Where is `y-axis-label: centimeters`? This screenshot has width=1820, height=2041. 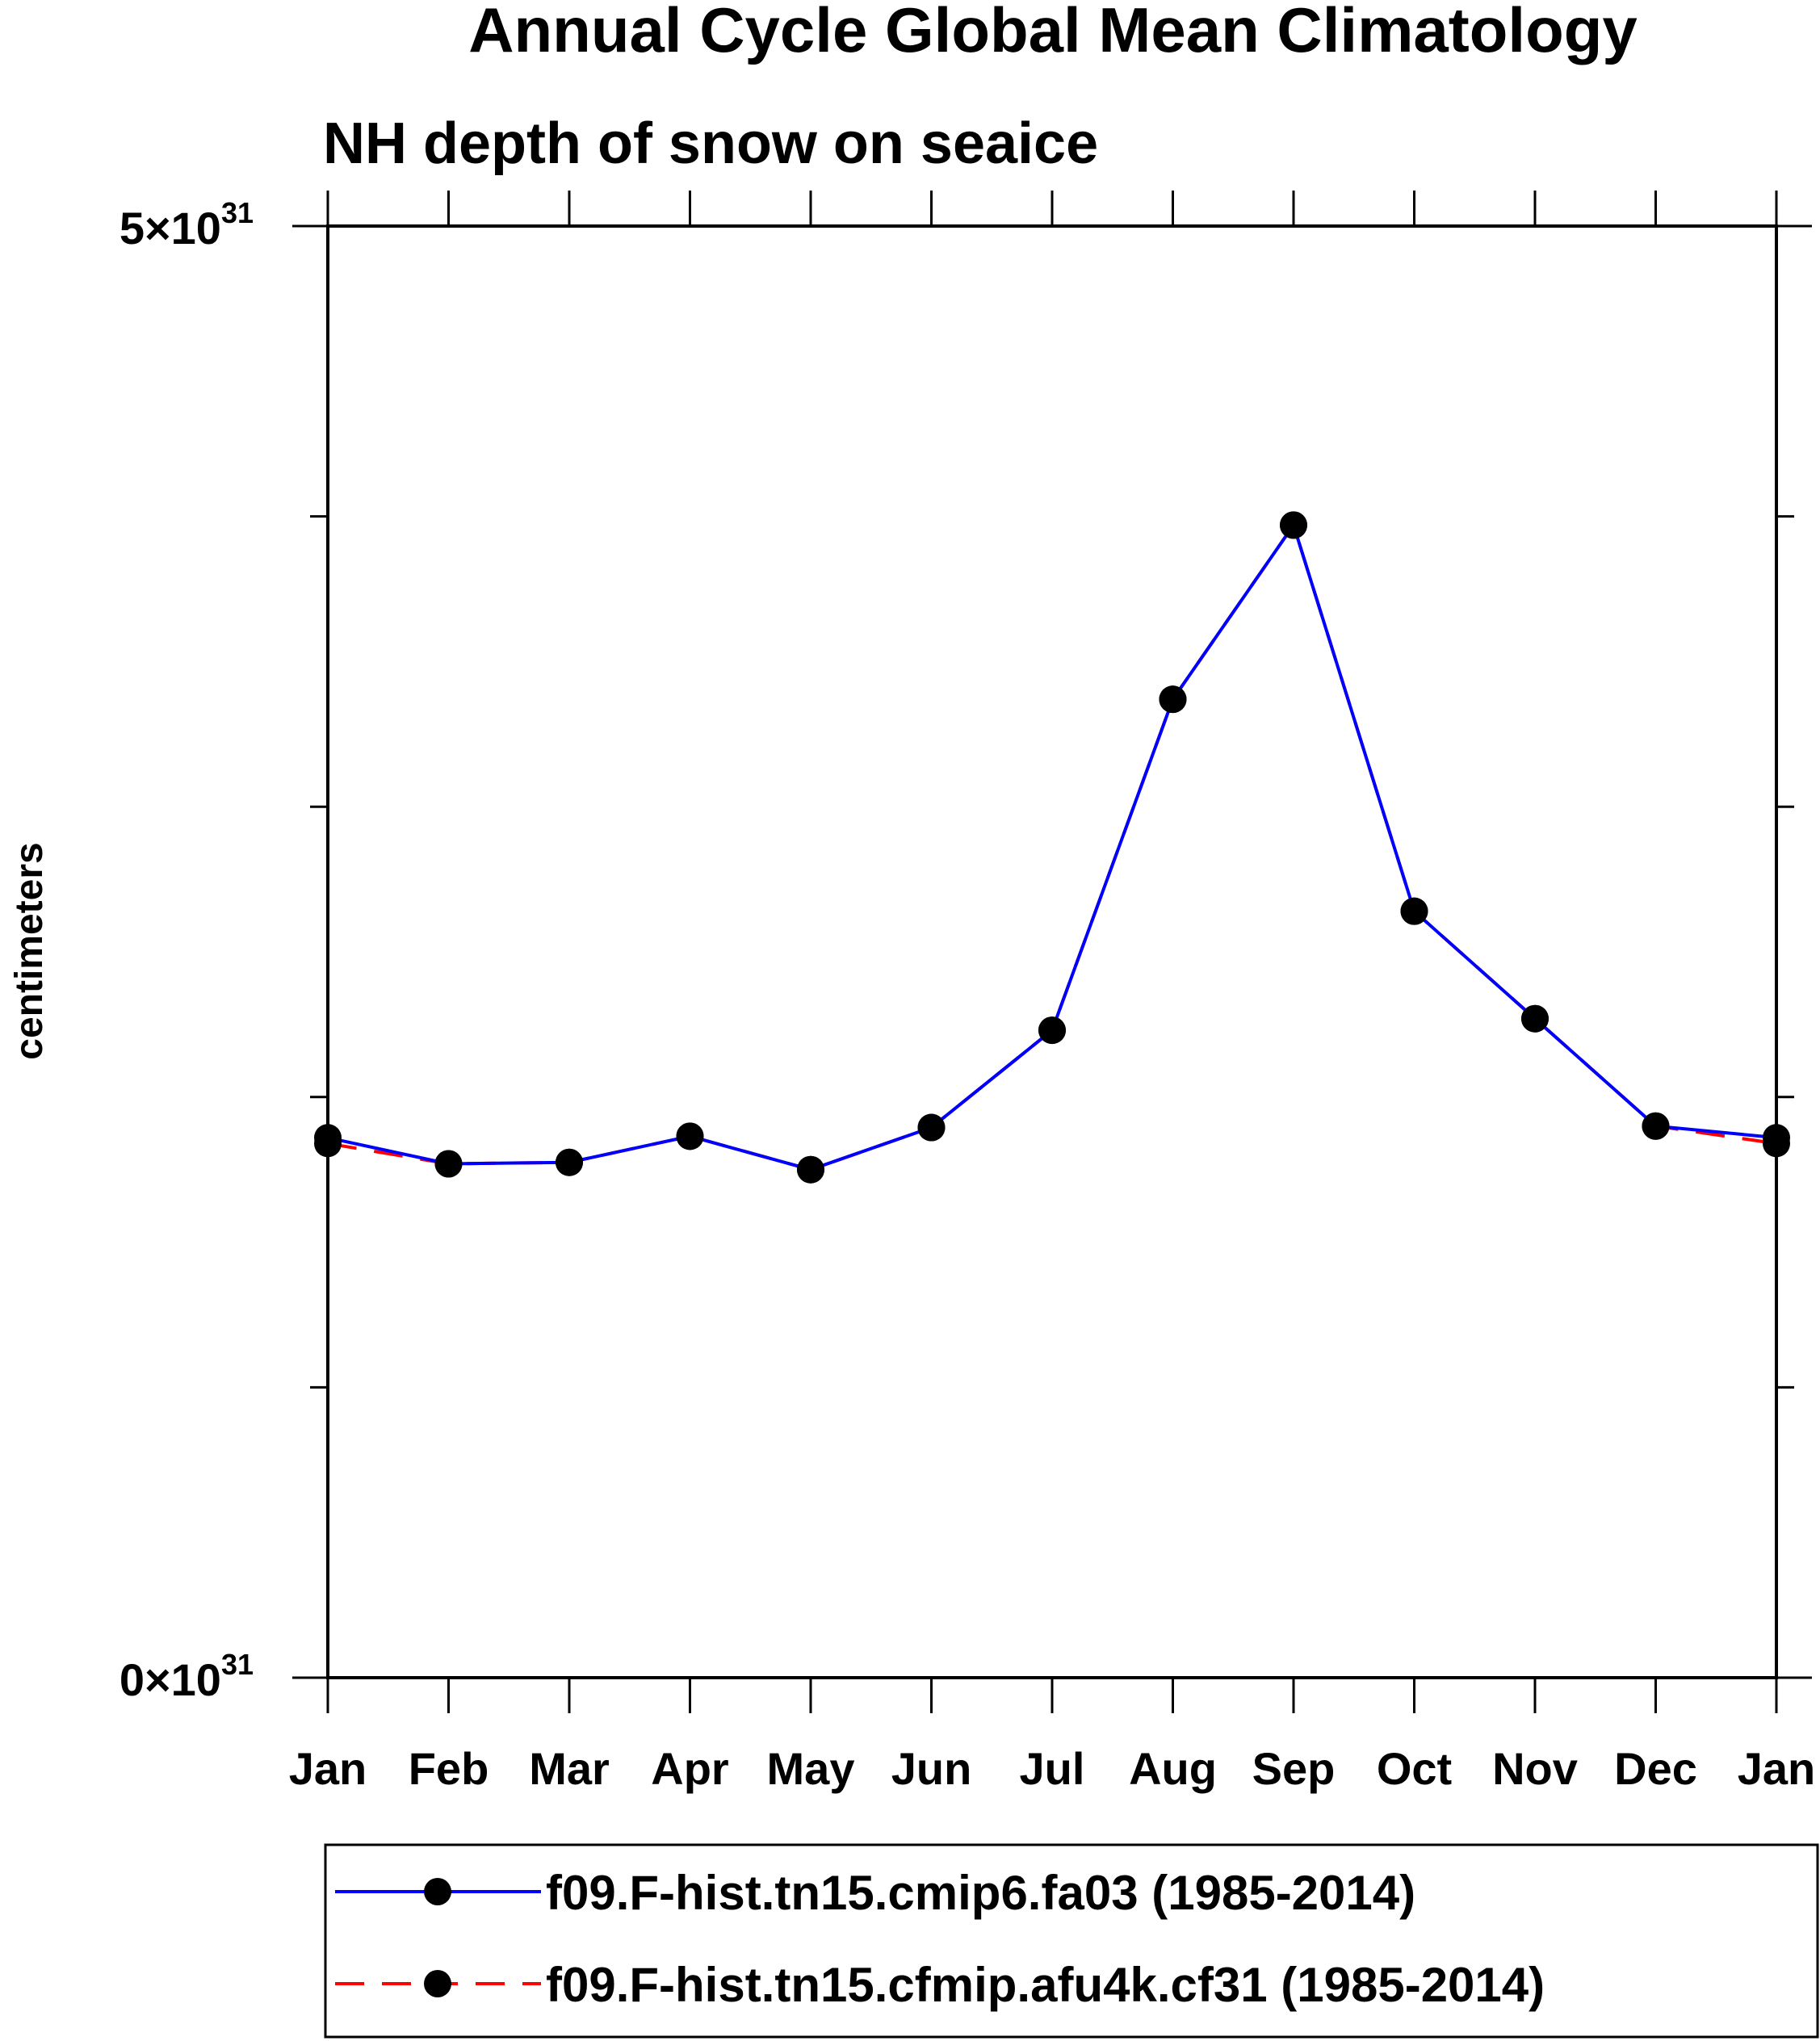
y-axis-label: centimeters is located at coordinates (29, 951).